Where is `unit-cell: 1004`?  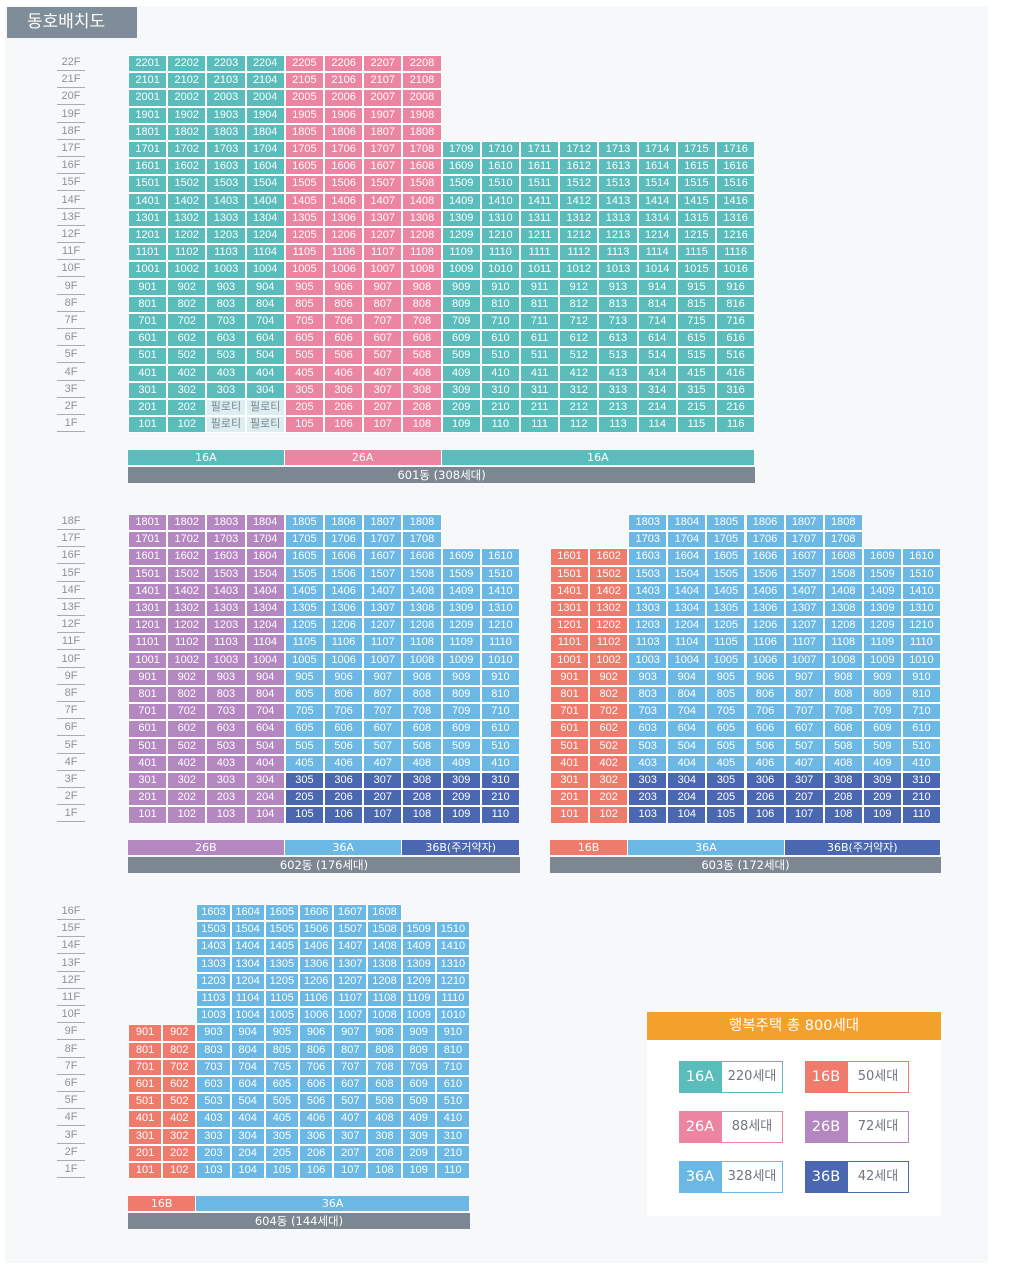 unit-cell: 1004 is located at coordinates (687, 660).